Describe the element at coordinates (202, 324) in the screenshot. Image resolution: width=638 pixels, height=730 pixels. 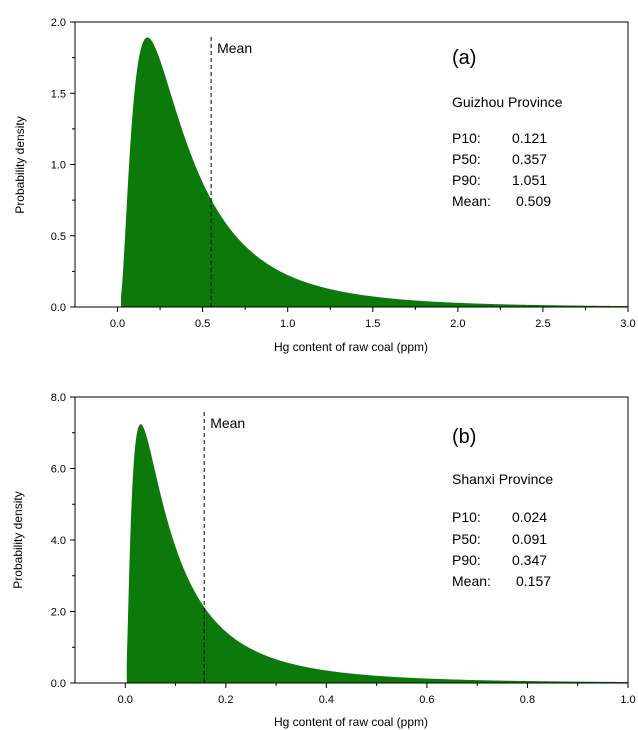
I see `a-x-tick-label-1: 0.5` at that location.